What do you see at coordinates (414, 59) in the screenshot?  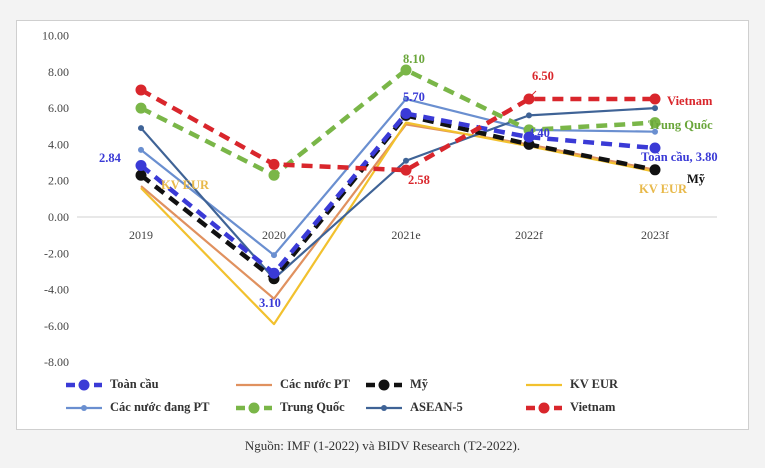 I see `data-label: 8.10` at bounding box center [414, 59].